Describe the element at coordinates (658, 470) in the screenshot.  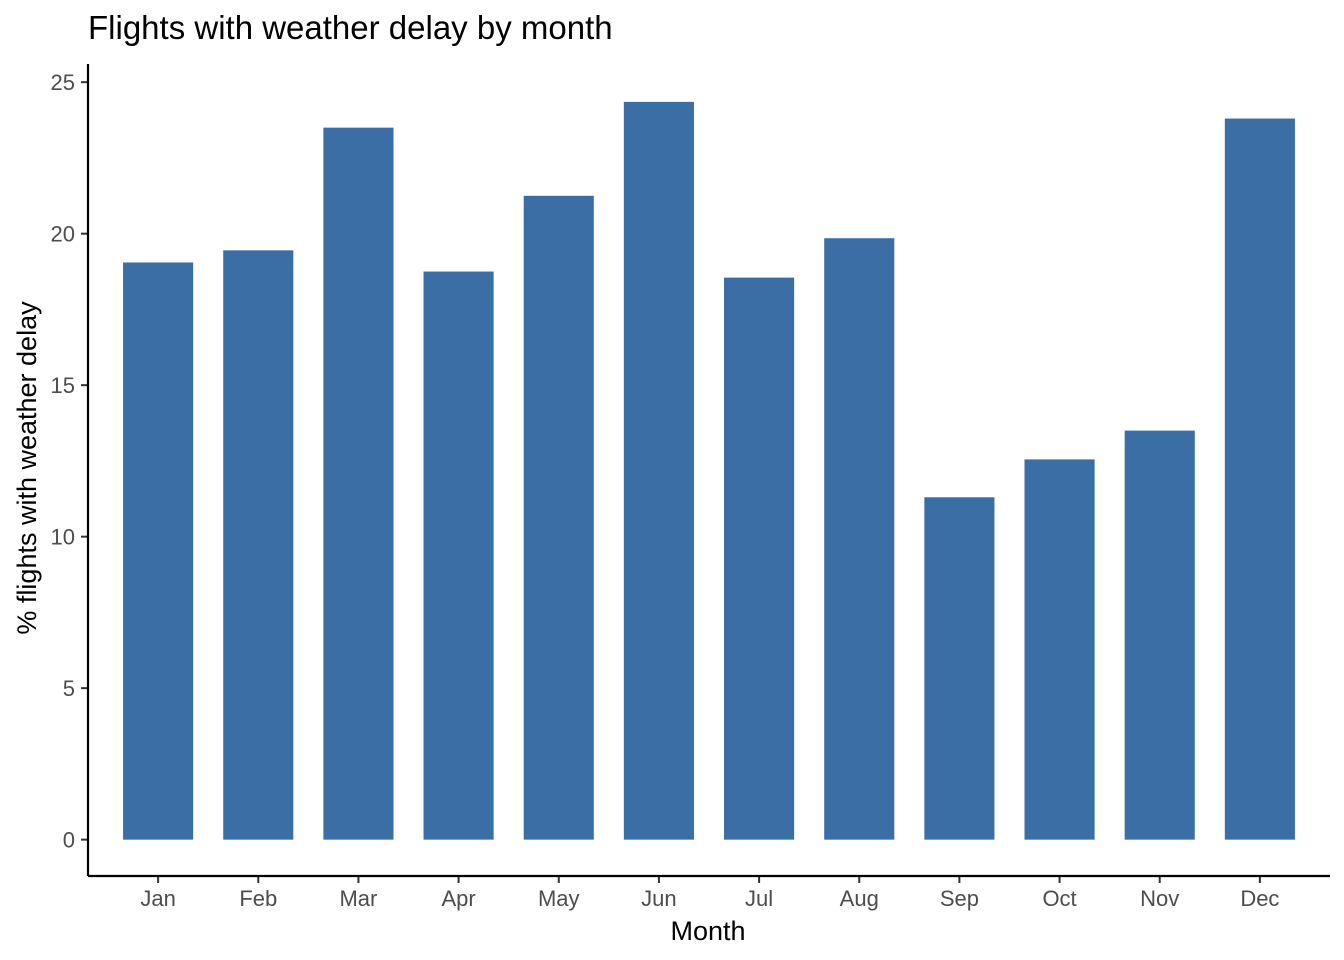
I see `bar-jun` at that location.